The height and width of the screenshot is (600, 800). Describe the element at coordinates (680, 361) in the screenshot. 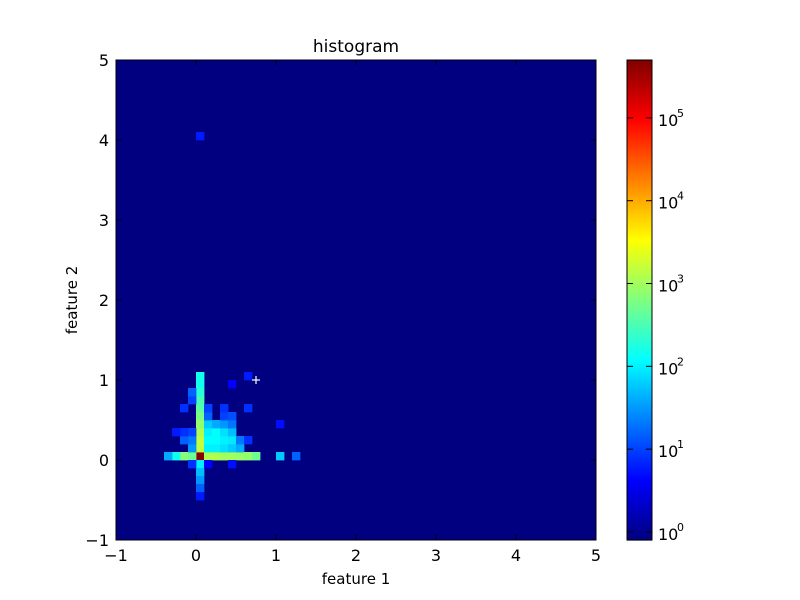

I see `colorbar-tick-exponent: 2` at that location.